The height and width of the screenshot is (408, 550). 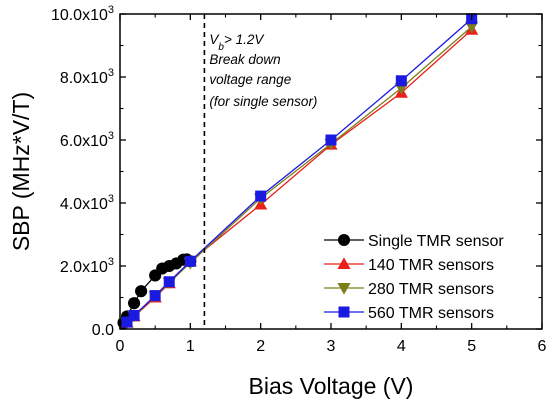 I want to click on y-tick-label: 6.0x10³, so click(x=87, y=140).